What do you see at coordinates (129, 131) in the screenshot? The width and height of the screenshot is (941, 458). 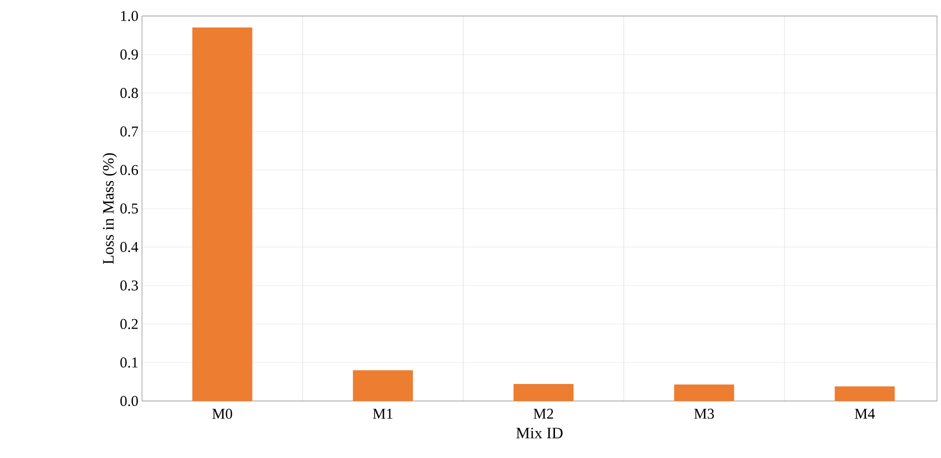 I see `y-tick-label: 0.7` at bounding box center [129, 131].